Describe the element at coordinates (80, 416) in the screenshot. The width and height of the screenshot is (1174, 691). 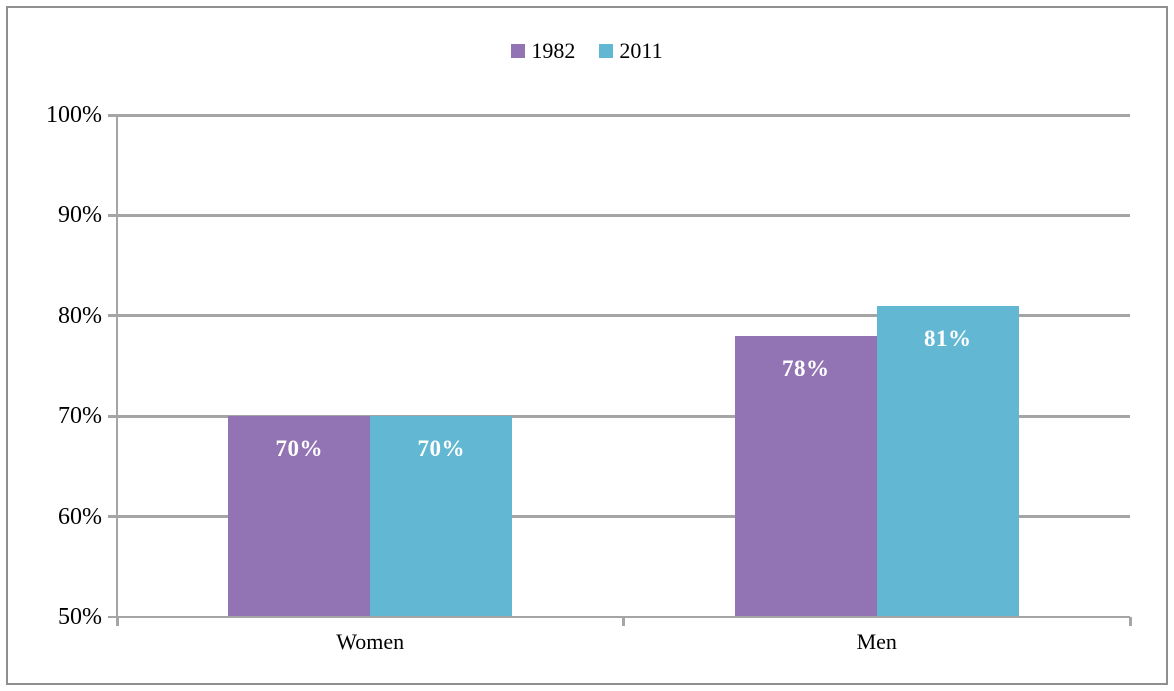
I see `y-axis-tick-label-70: 70%` at that location.